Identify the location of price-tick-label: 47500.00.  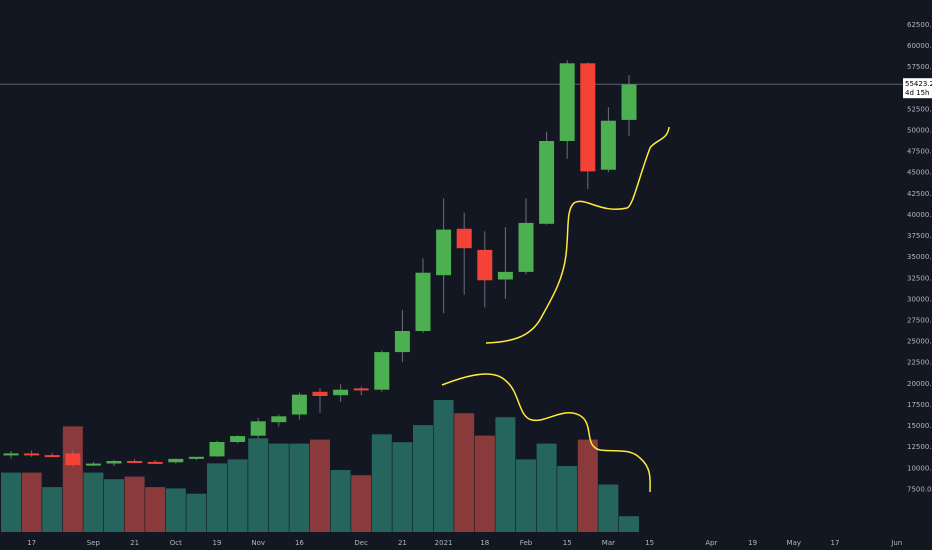
(919, 152).